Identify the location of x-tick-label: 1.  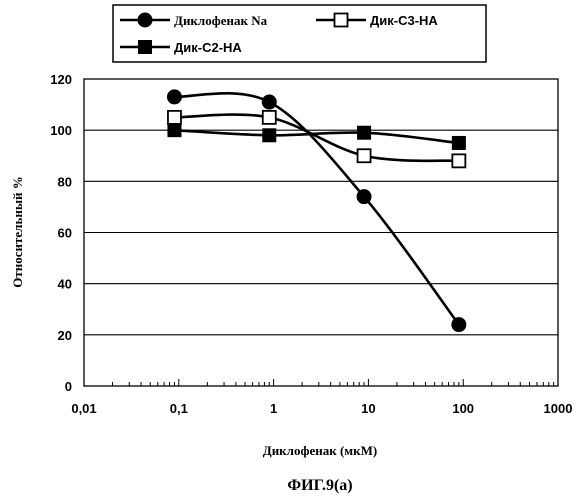
(273, 408).